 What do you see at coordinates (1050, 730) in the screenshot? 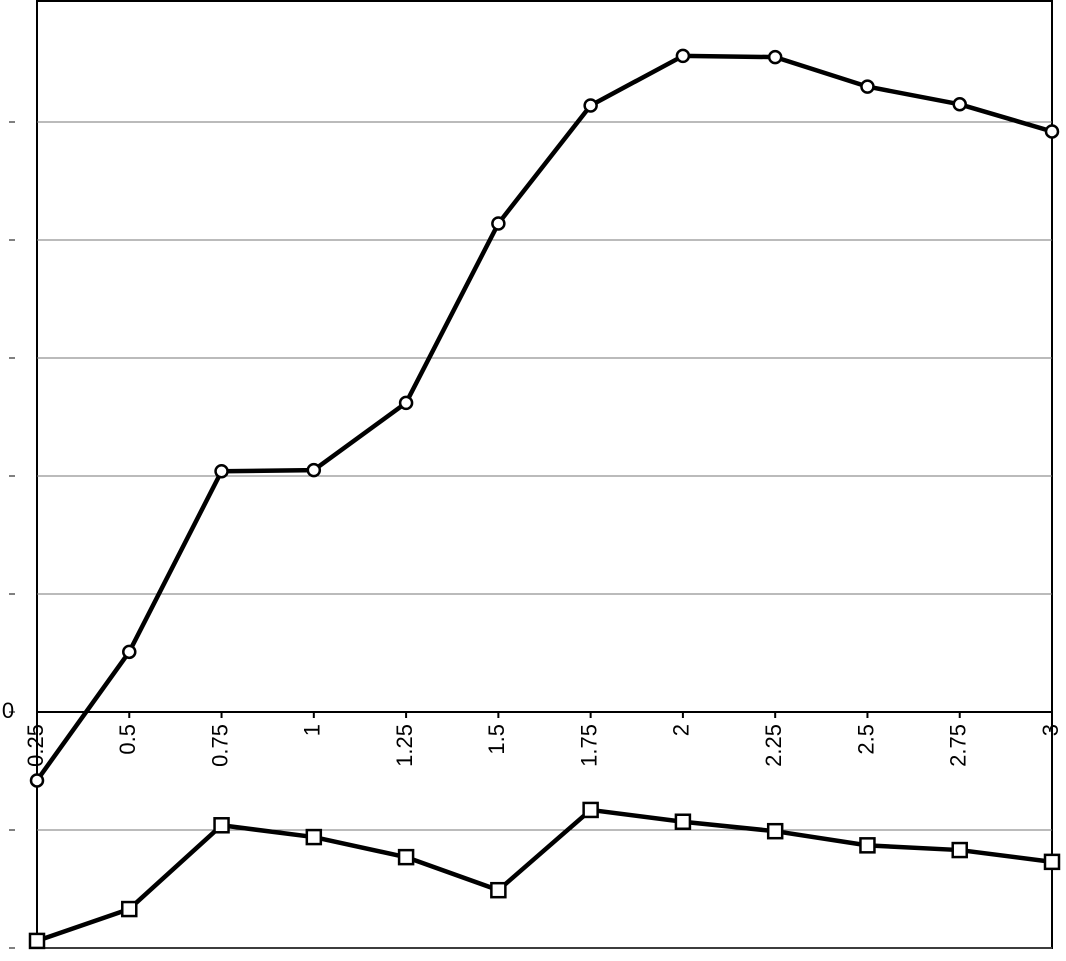
I see `x-tick-label: 3` at bounding box center [1050, 730].